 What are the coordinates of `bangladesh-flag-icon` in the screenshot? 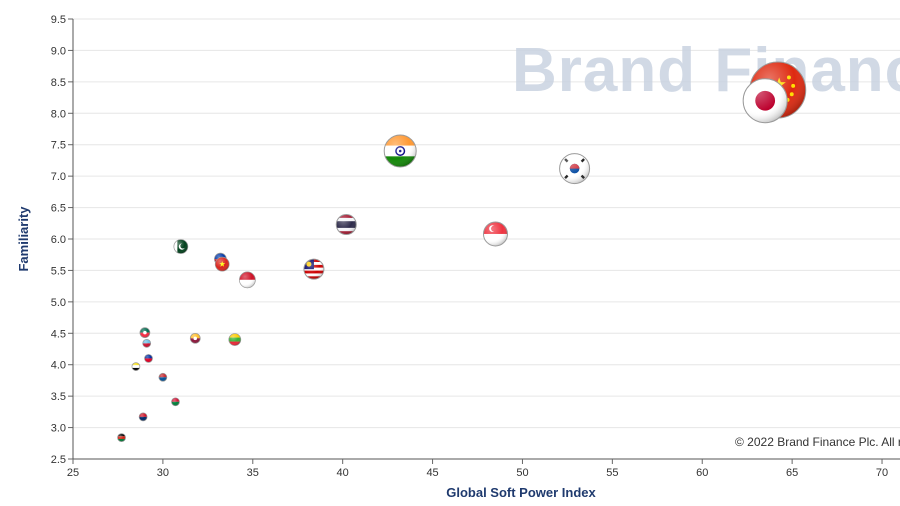 It's located at (145, 333).